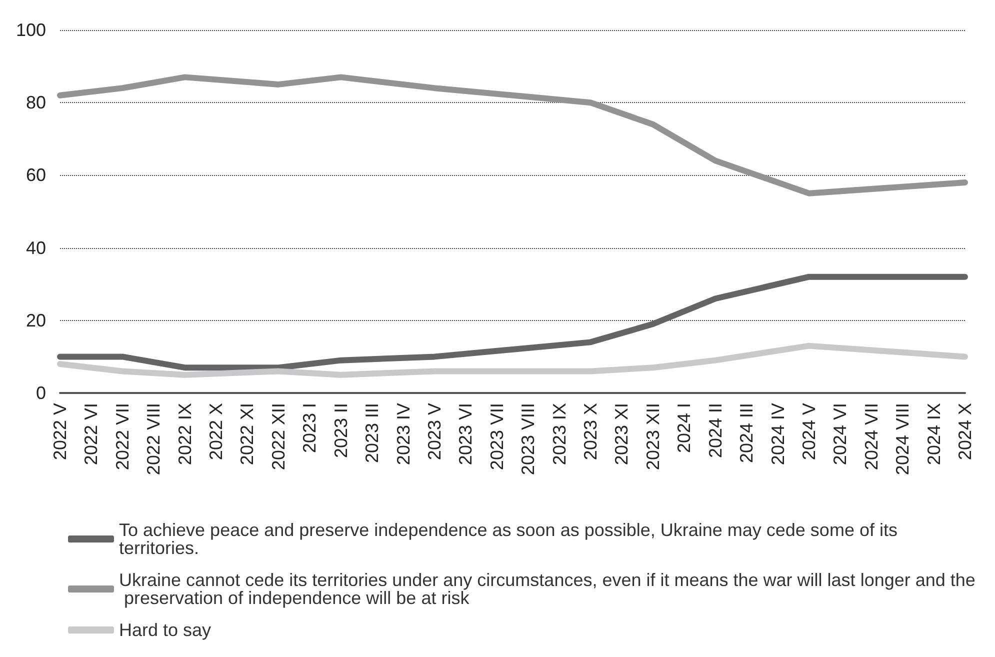 Image resolution: width=995 pixels, height=657 pixels. I want to click on x-tick-label: 2023 VII, so click(496, 436).